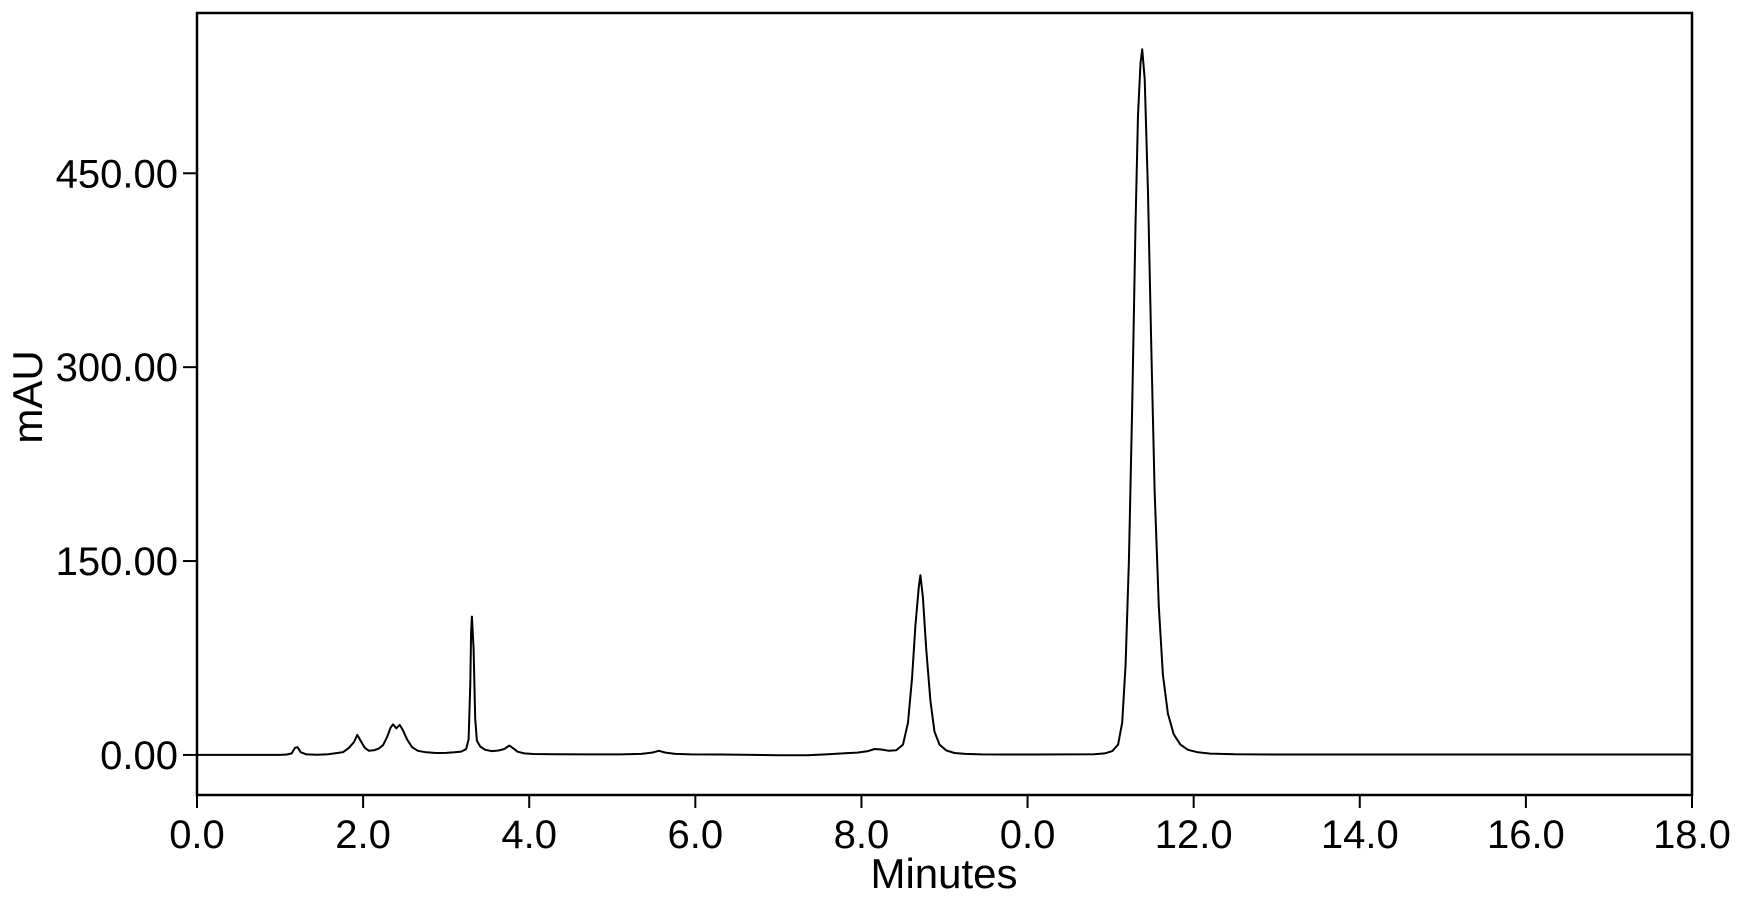 The height and width of the screenshot is (913, 1746). Describe the element at coordinates (696, 835) in the screenshot. I see `x-tick-label: 6.0` at that location.